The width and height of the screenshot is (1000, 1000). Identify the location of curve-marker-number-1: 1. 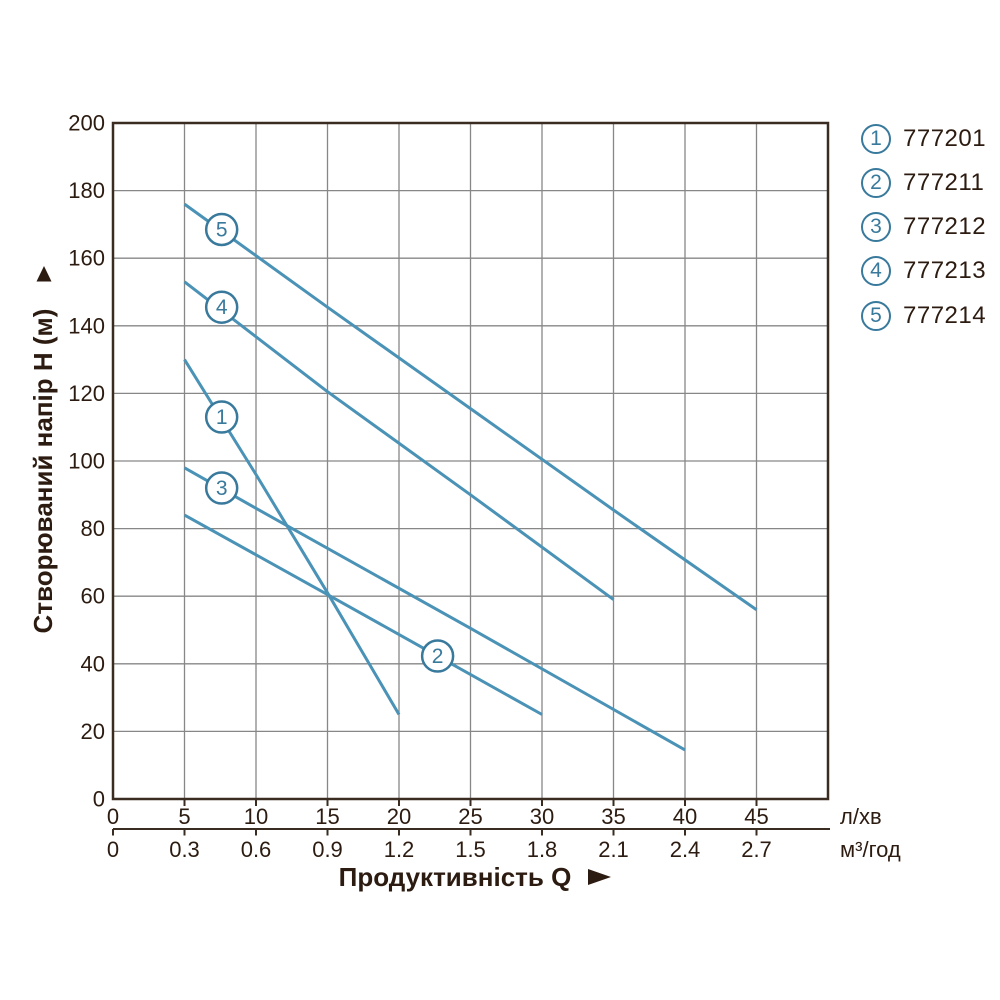
(222, 417).